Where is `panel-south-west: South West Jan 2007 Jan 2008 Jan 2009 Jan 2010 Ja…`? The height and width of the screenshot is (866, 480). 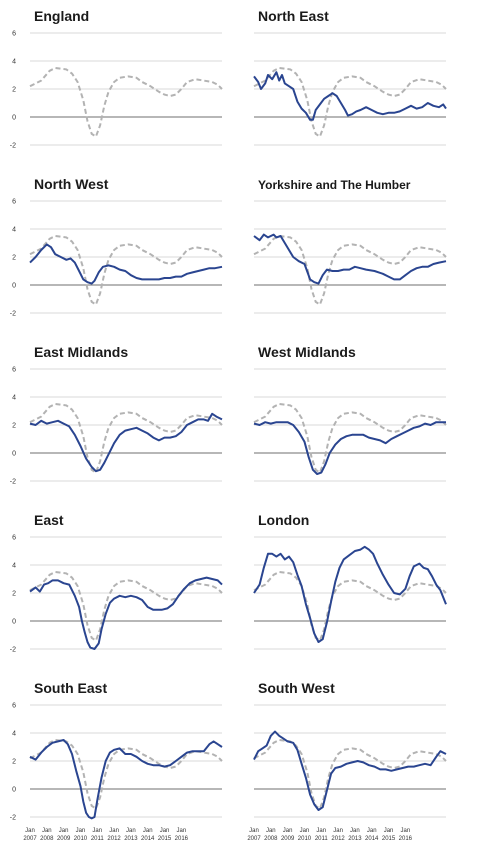
panel-south-west: South West Jan 2007 Jan 2008 Jan 2009 Jan 2010 Ja… is located at coordinates (347, 761).